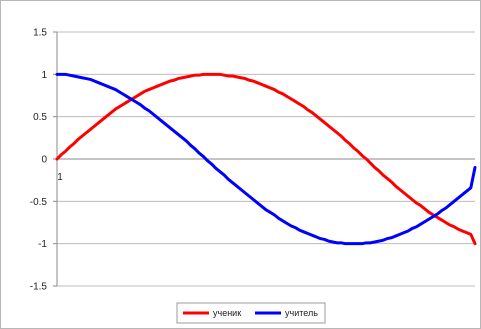 Image resolution: width=481 pixels, height=329 pixels. What do you see at coordinates (44, 75) in the screenshot?
I see `y-tick-label: 1` at bounding box center [44, 75].